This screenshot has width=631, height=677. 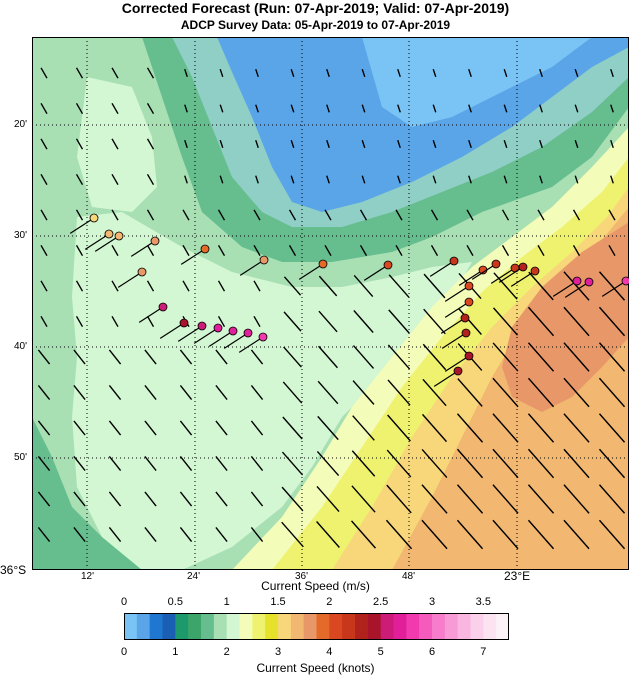 What do you see at coordinates (175, 602) in the screenshot?
I see `colorbar-tick: 0.5` at bounding box center [175, 602].